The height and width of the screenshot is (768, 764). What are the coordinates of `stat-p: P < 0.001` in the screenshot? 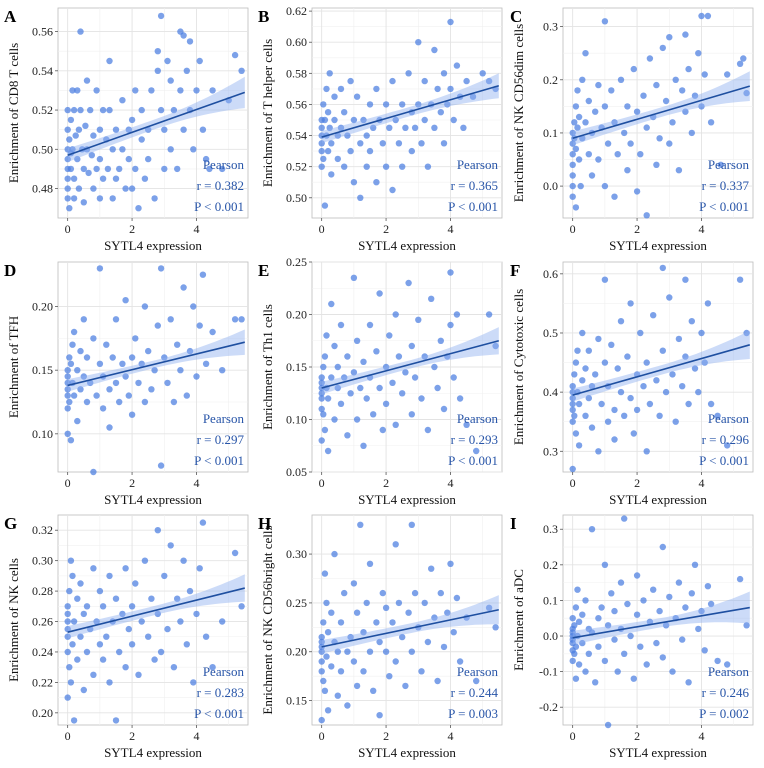 It's located at (724, 206).